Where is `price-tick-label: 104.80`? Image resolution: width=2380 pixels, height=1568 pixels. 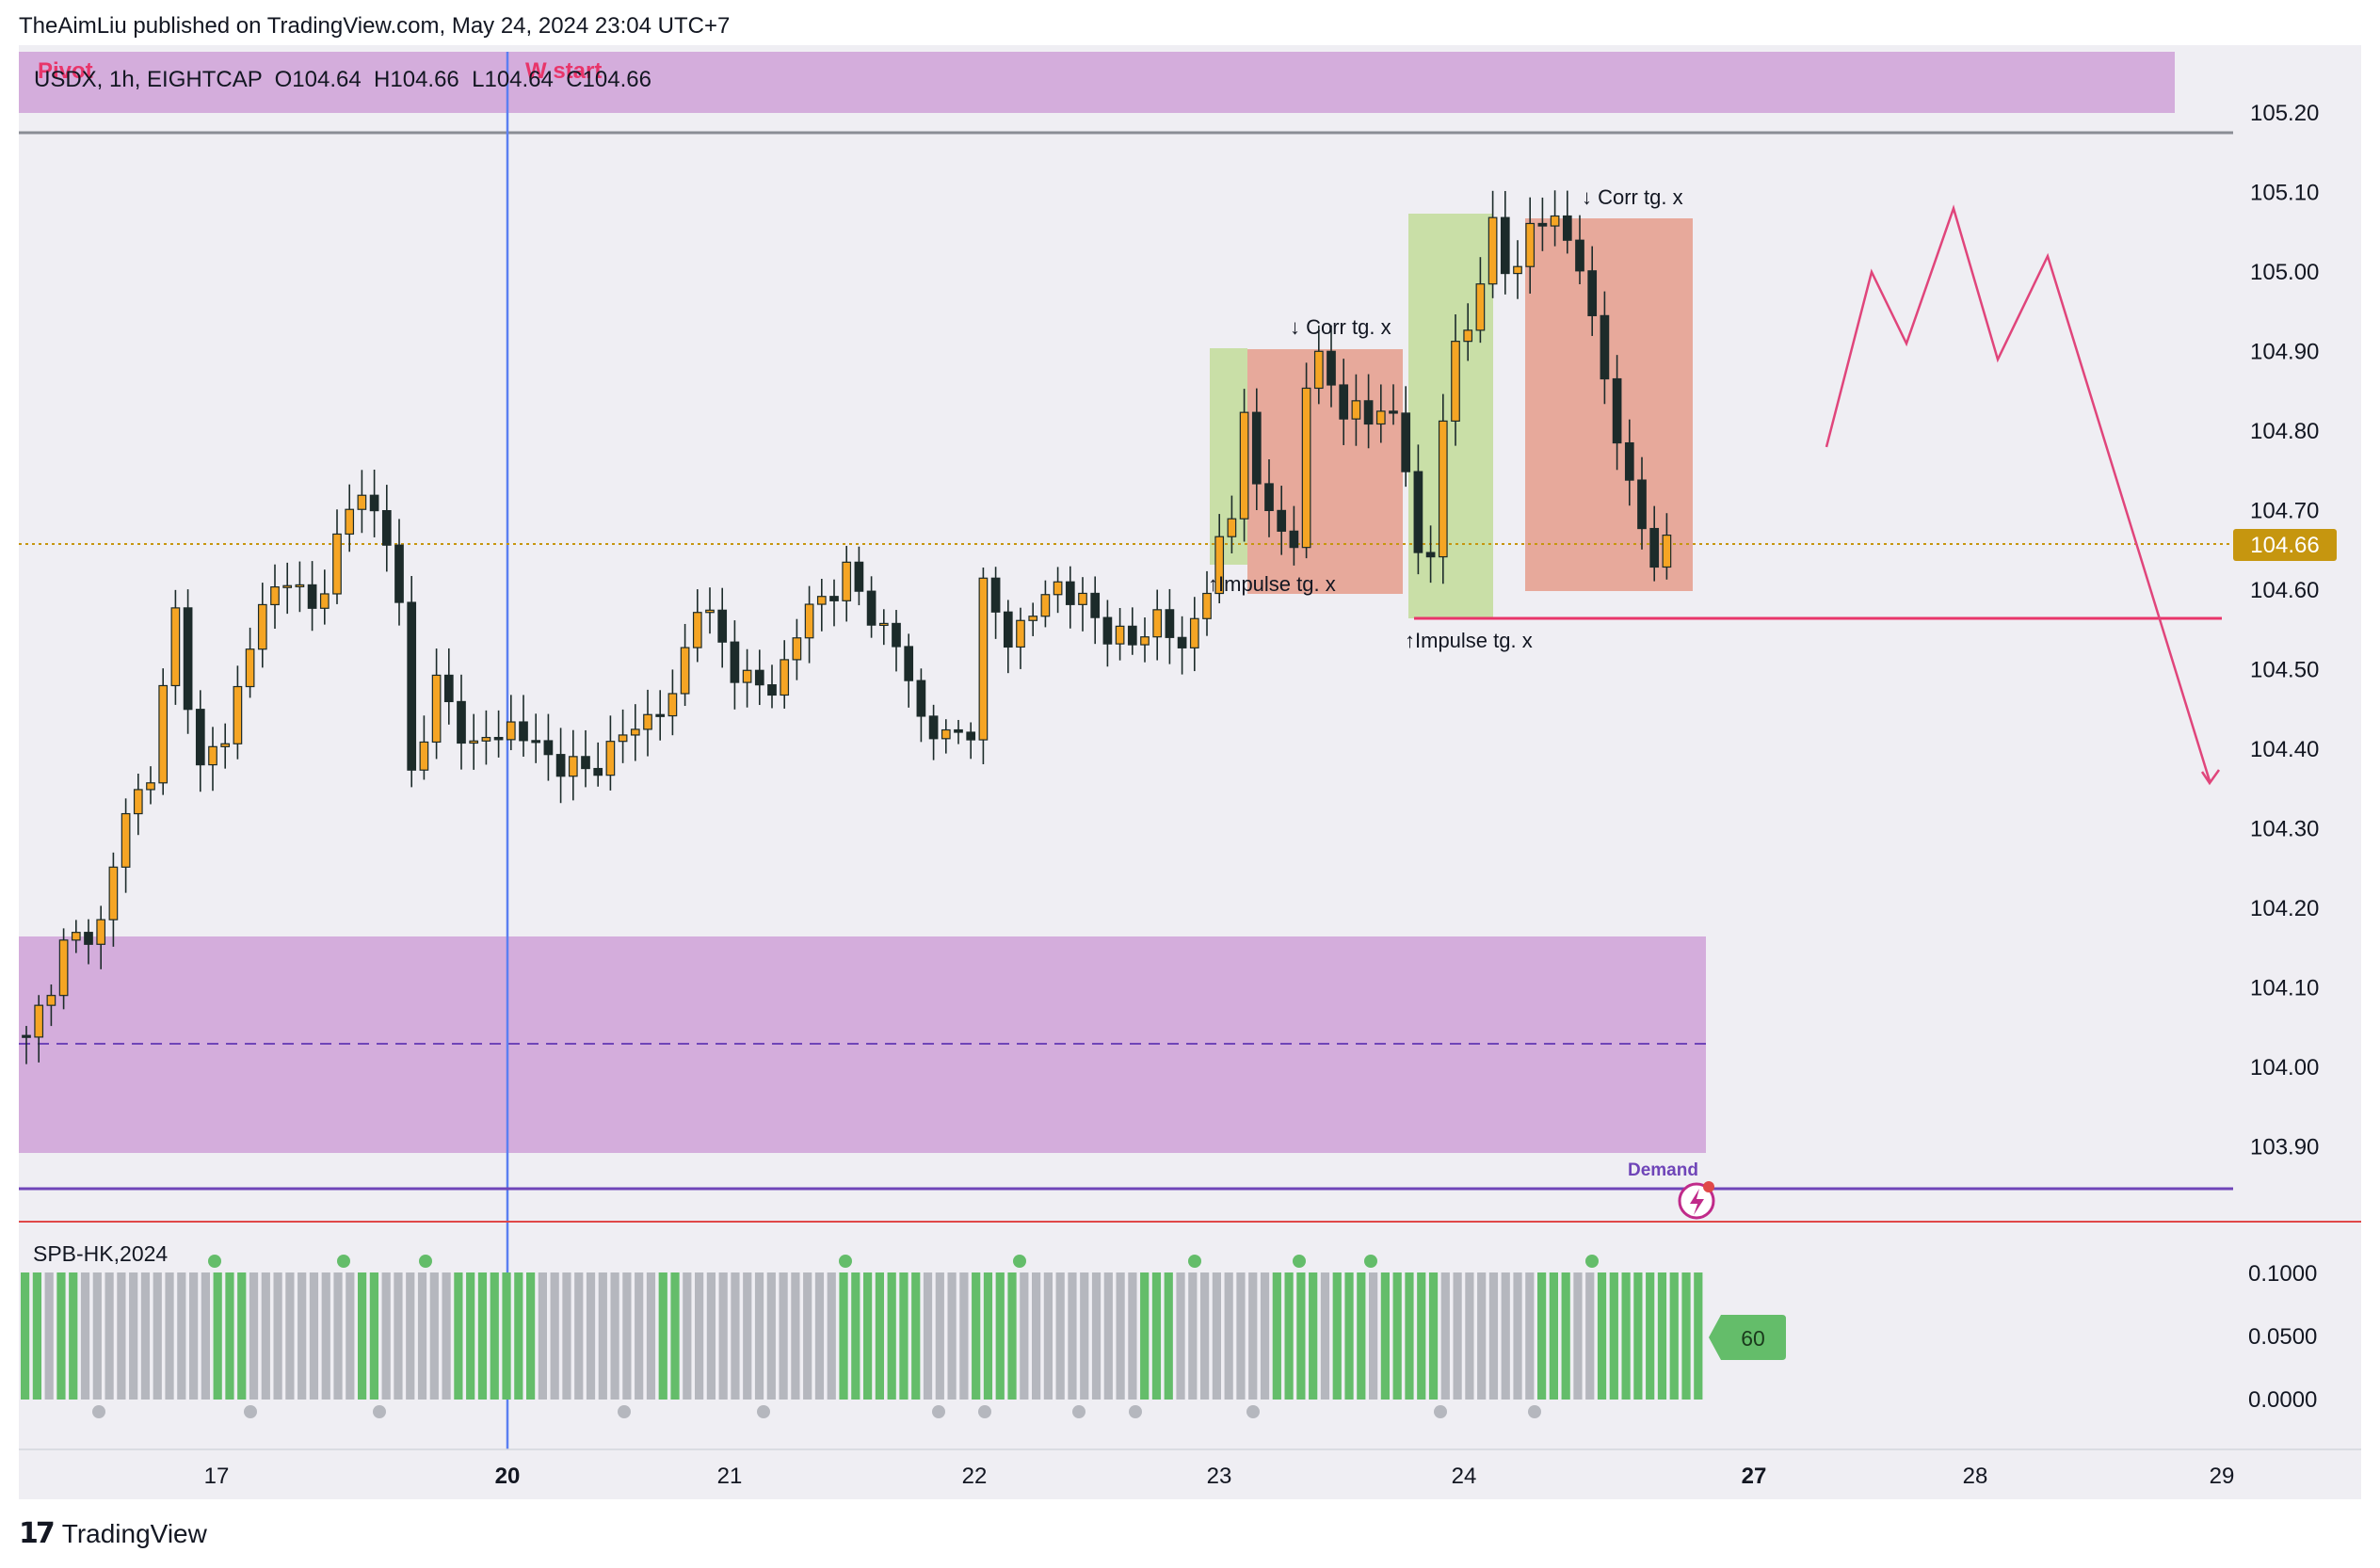 price-tick-label: 104.80 is located at coordinates (2285, 431).